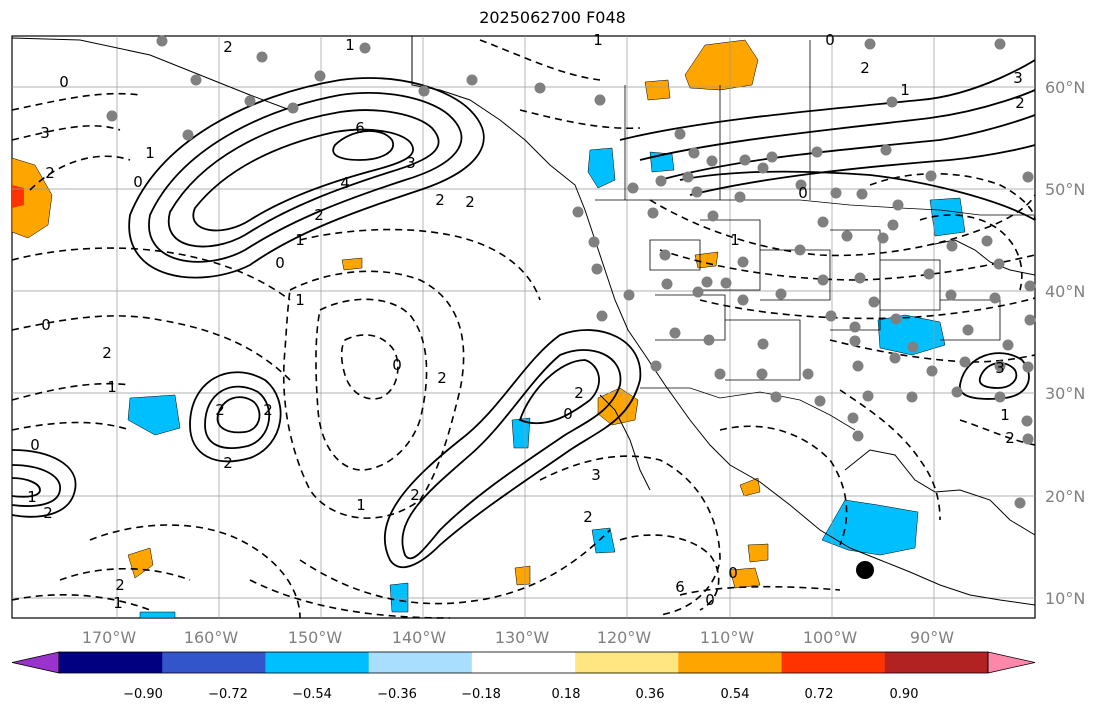  Describe the element at coordinates (211, 637) in the screenshot. I see `lon-label: 160°W` at that location.